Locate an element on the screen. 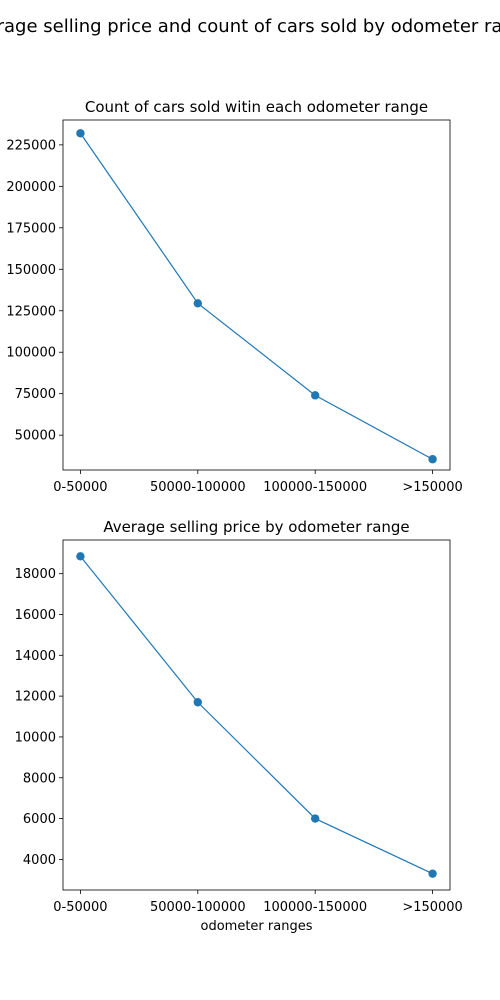 The width and height of the screenshot is (500, 1000). chart-title: Average selling price by odometer range is located at coordinates (256, 527).